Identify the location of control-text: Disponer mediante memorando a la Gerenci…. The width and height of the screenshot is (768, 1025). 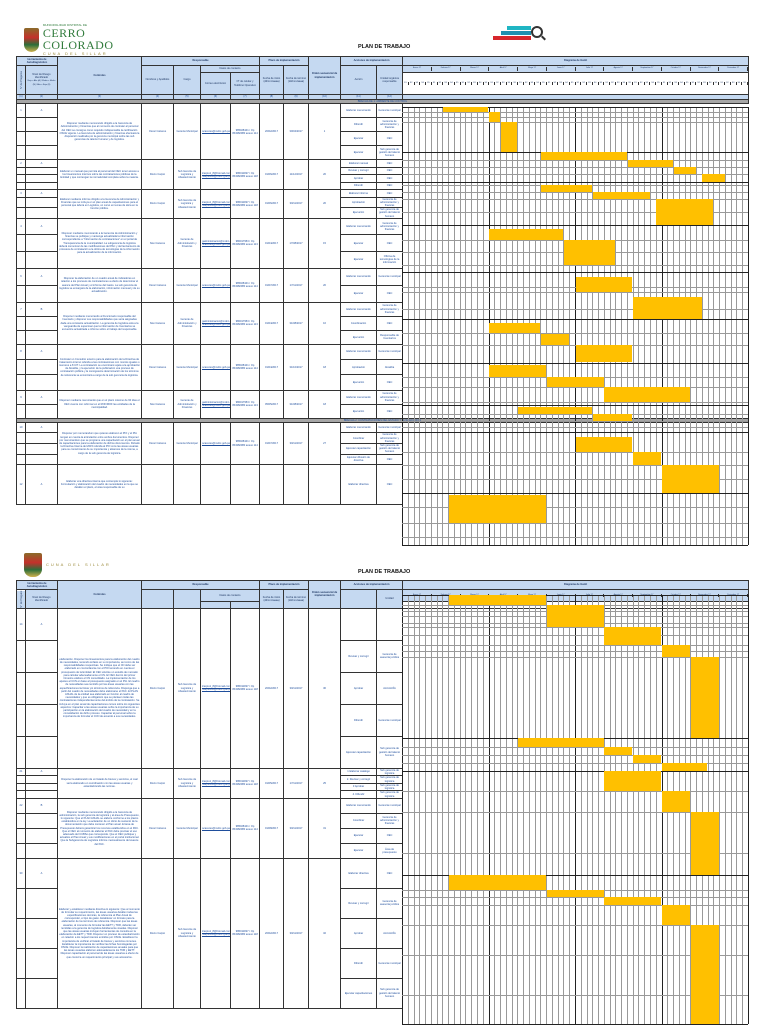
(99, 243).